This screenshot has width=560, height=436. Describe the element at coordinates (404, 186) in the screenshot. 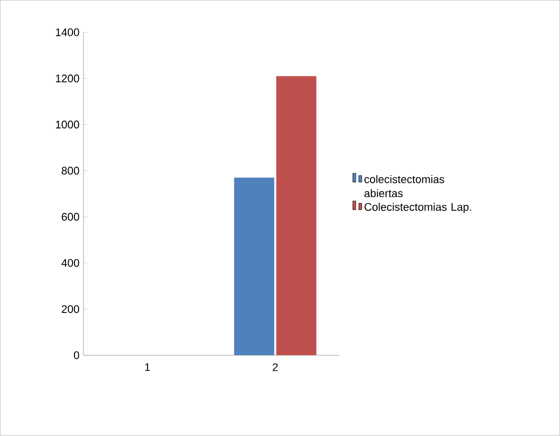

I see `legend-label: colecistectomias abiertas` at that location.